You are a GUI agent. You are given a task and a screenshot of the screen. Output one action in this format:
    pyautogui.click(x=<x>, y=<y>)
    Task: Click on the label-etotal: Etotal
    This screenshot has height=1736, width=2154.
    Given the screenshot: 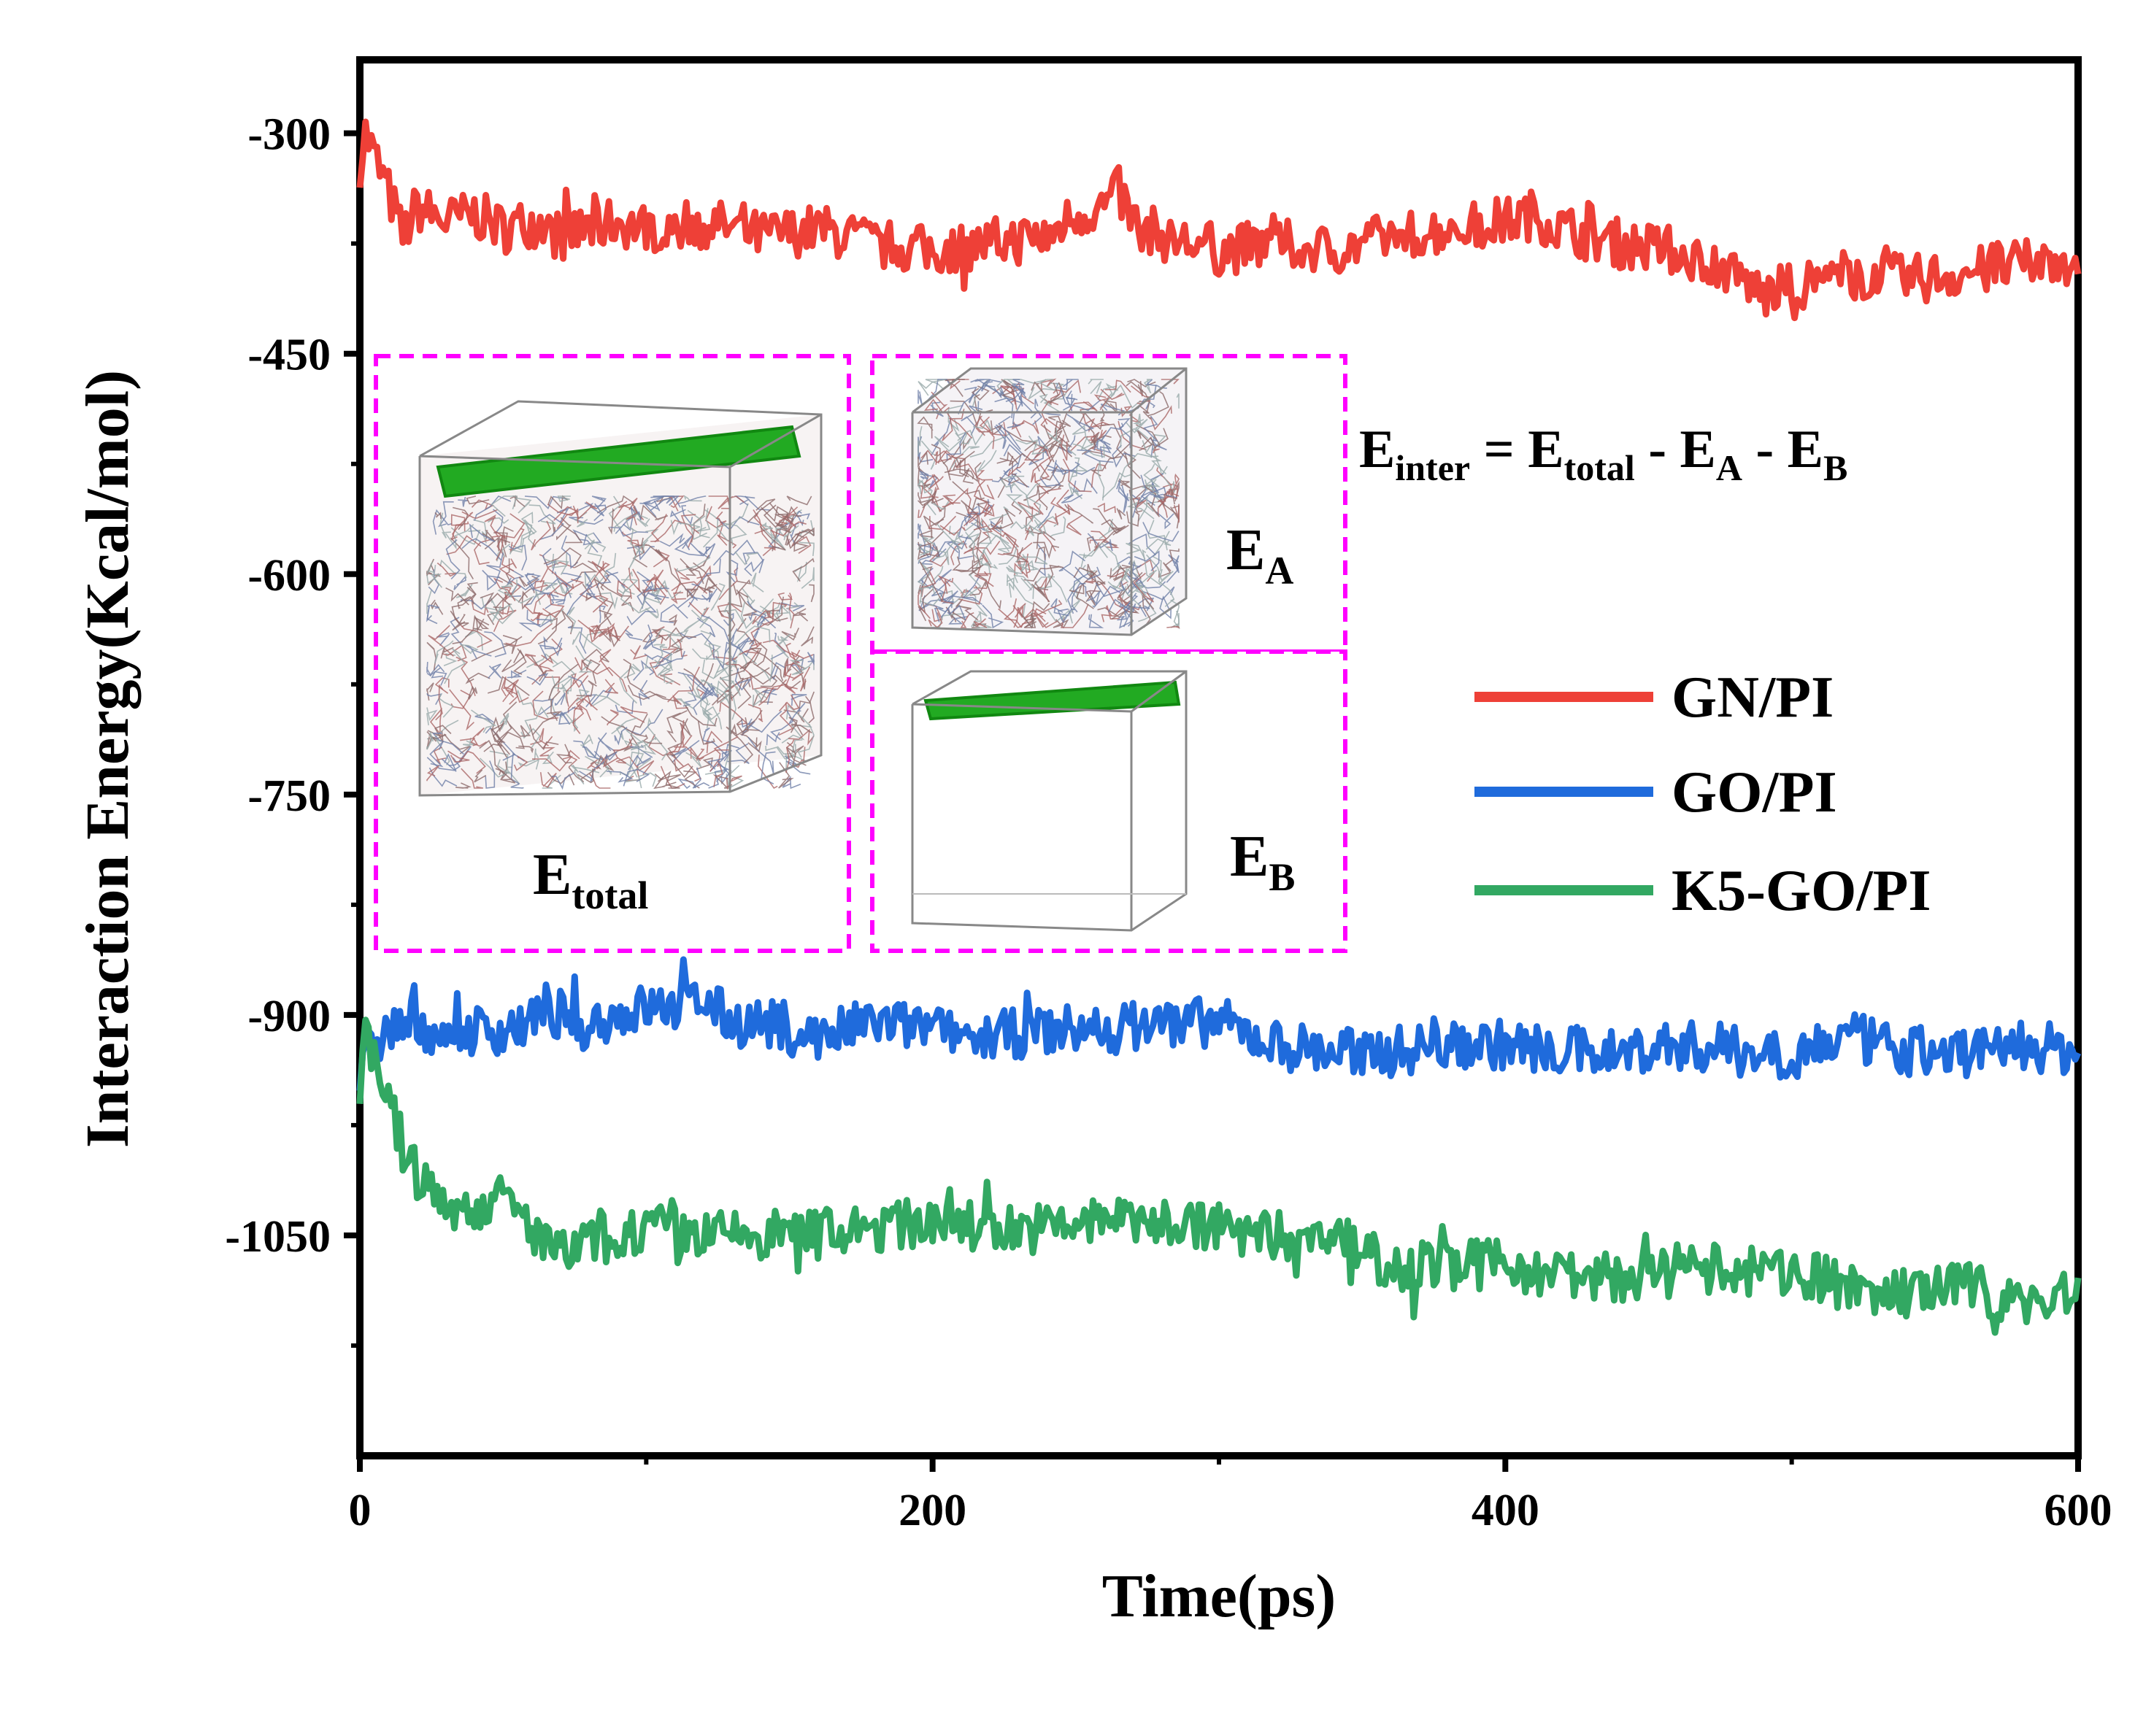 What is the action you would take?
    pyautogui.click(x=590, y=880)
    